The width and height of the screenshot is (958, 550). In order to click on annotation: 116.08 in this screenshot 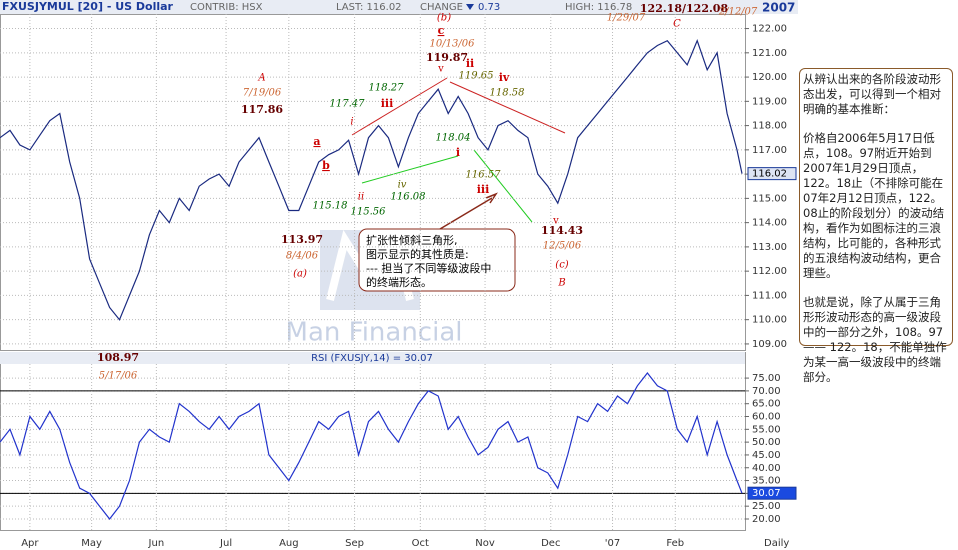, I will do `click(408, 197)`.